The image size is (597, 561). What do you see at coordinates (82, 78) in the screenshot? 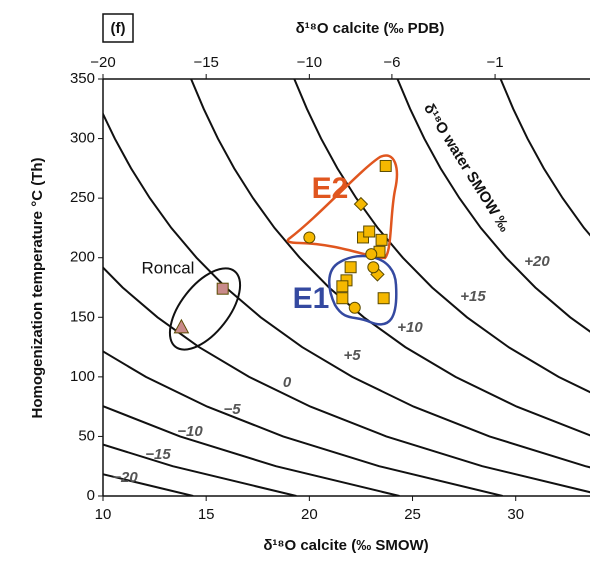
I see `y-tick-label: 350` at bounding box center [82, 78].